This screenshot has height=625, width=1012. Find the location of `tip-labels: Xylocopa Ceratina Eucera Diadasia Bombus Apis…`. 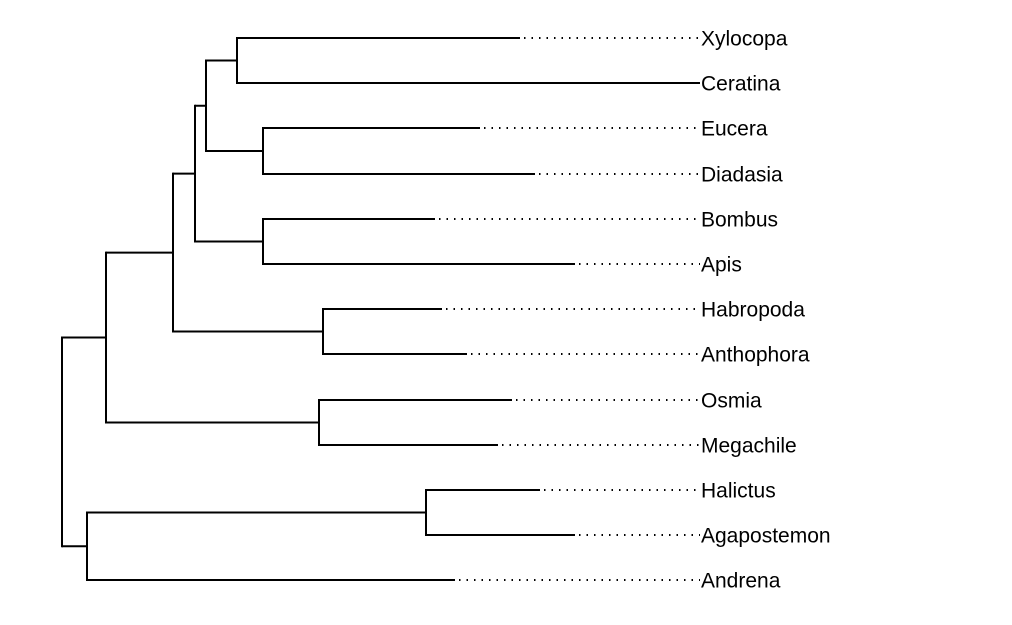

tip-labels: Xylocopa Ceratina Eucera Diadasia Bombus Apis… is located at coordinates (766, 310).